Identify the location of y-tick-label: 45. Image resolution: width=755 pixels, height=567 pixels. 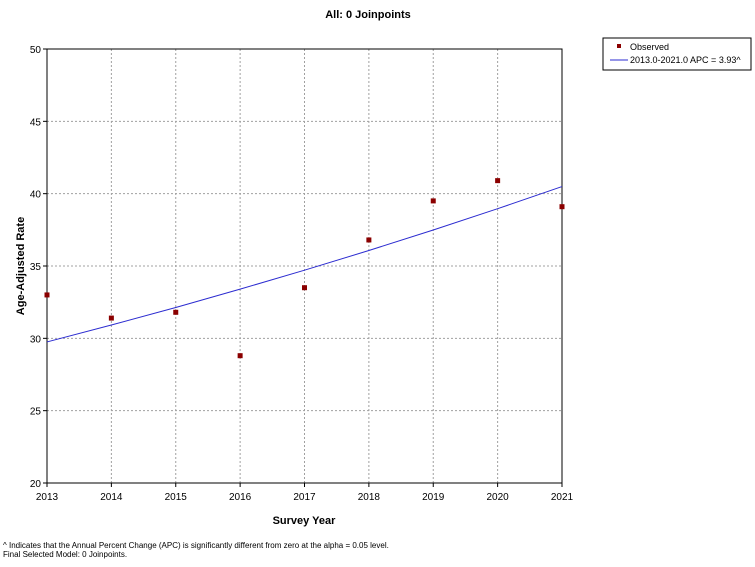
(36, 122).